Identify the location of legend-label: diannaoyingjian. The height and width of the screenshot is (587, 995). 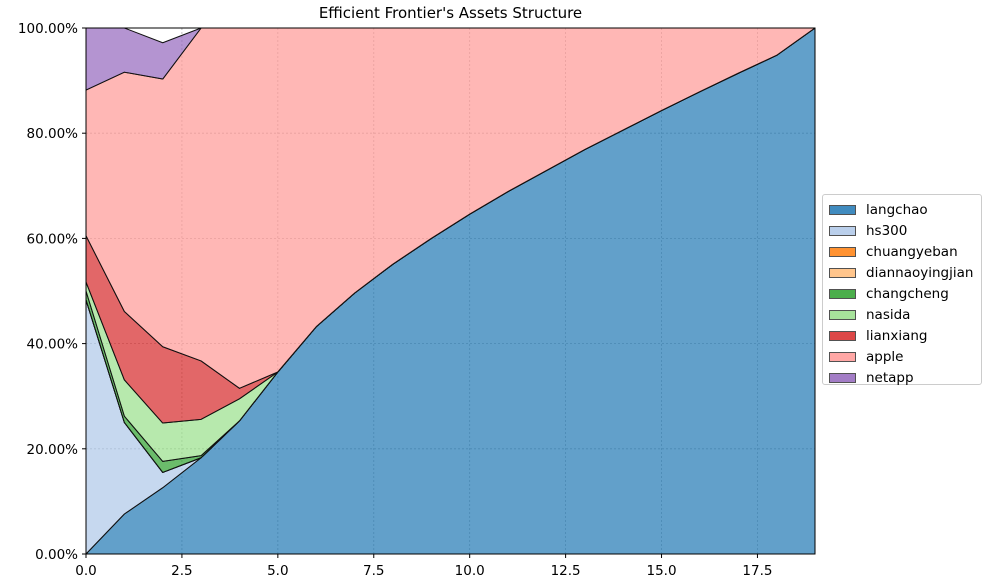
(920, 272).